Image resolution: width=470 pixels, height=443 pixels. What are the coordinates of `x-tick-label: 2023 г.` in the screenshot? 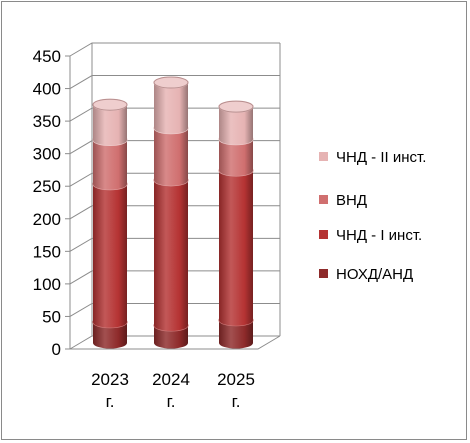 It's located at (110, 390).